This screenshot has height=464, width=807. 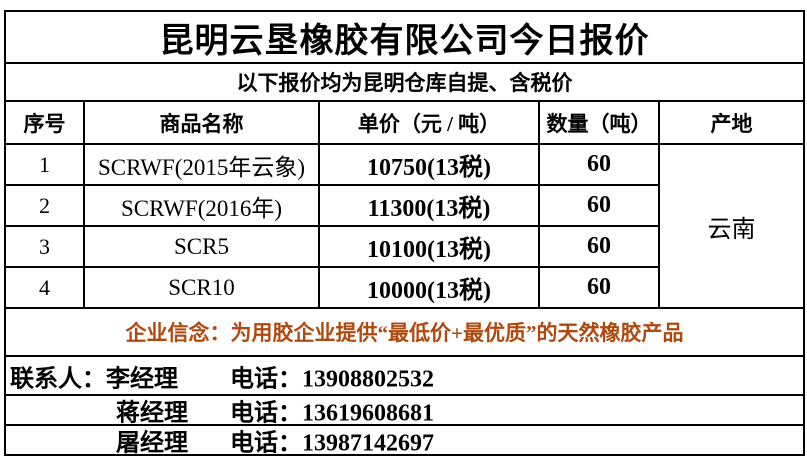 What do you see at coordinates (94, 379) in the screenshot?
I see `contact-1-name: 联系人：李经理` at bounding box center [94, 379].